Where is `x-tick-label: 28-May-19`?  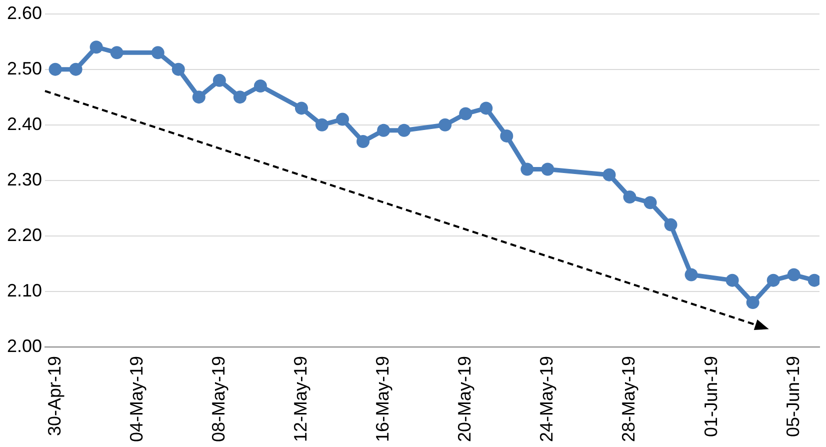 x-tick-label: 28-May-19 is located at coordinates (628, 399).